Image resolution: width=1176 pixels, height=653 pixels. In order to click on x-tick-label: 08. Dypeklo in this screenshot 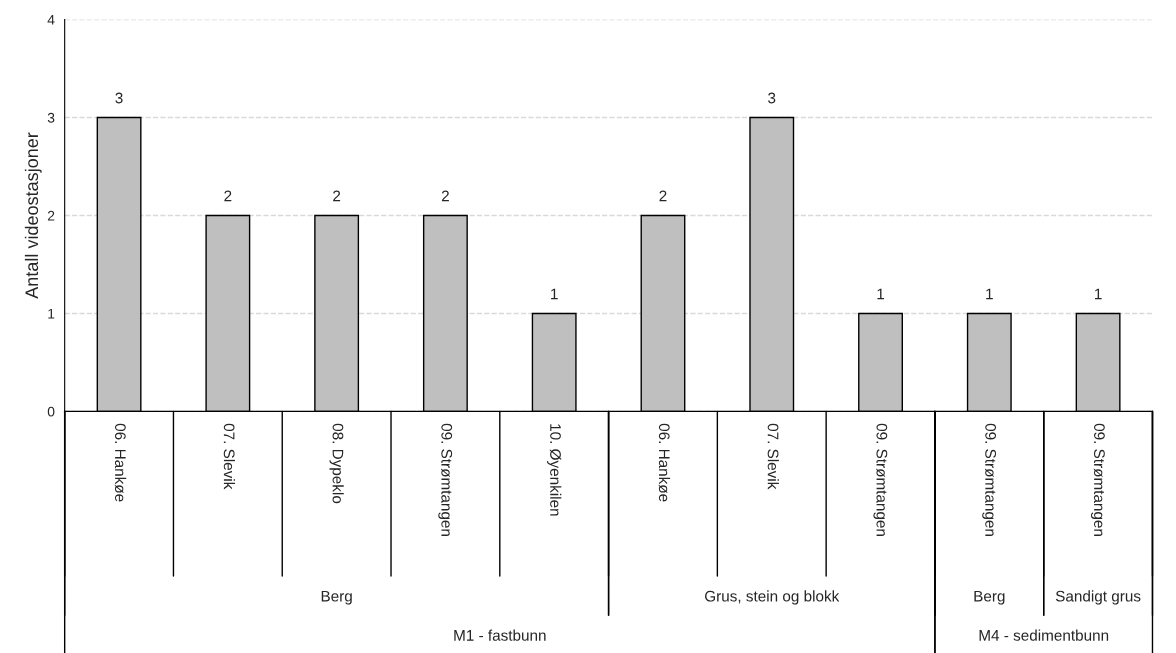, I will do `click(336, 463)`.